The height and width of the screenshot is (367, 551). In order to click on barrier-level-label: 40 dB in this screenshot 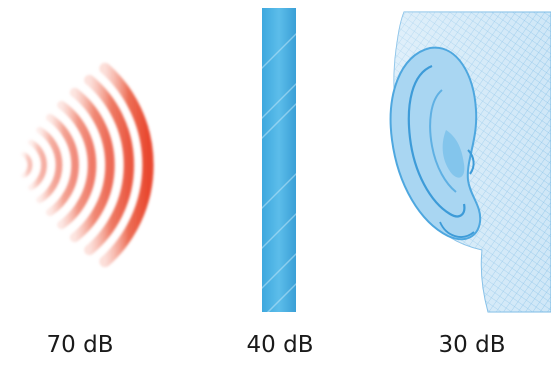, I will do `click(280, 345)`.